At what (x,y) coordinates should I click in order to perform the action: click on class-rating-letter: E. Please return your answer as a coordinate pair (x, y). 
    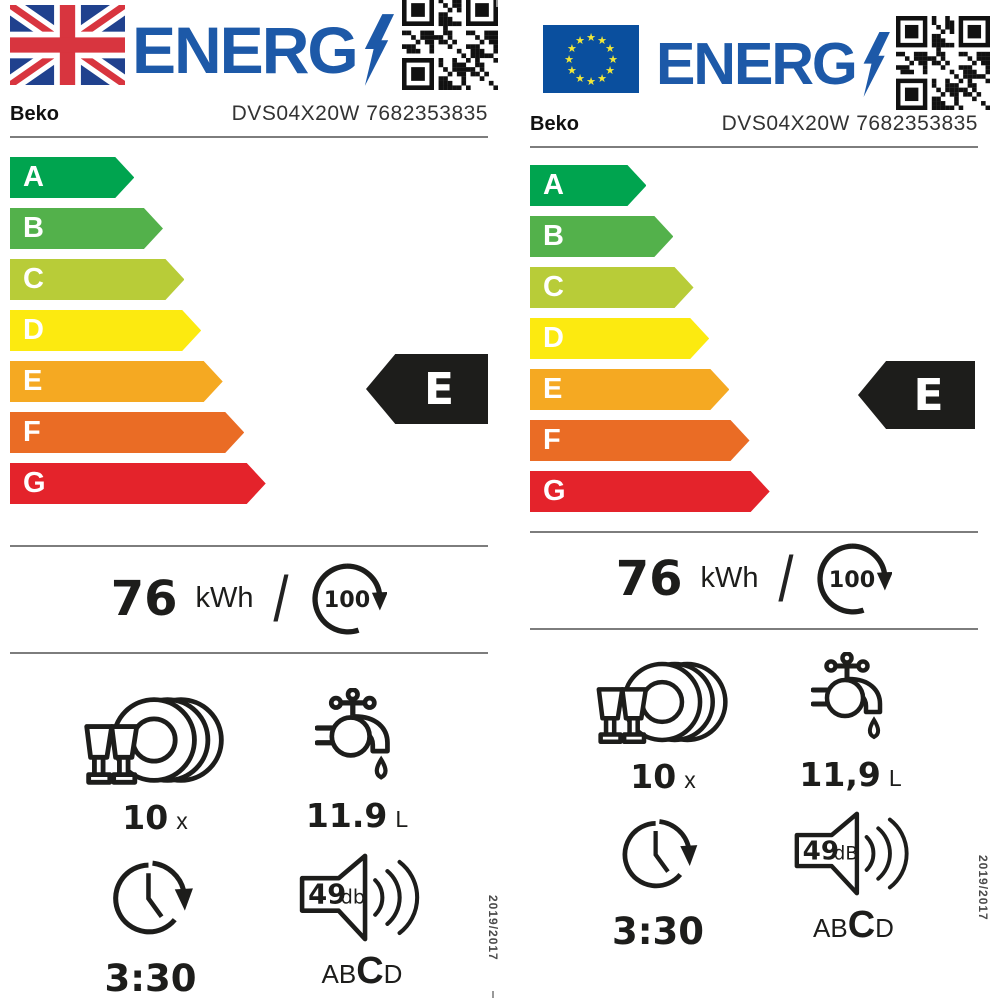
    Looking at the image, I should click on (928, 395).